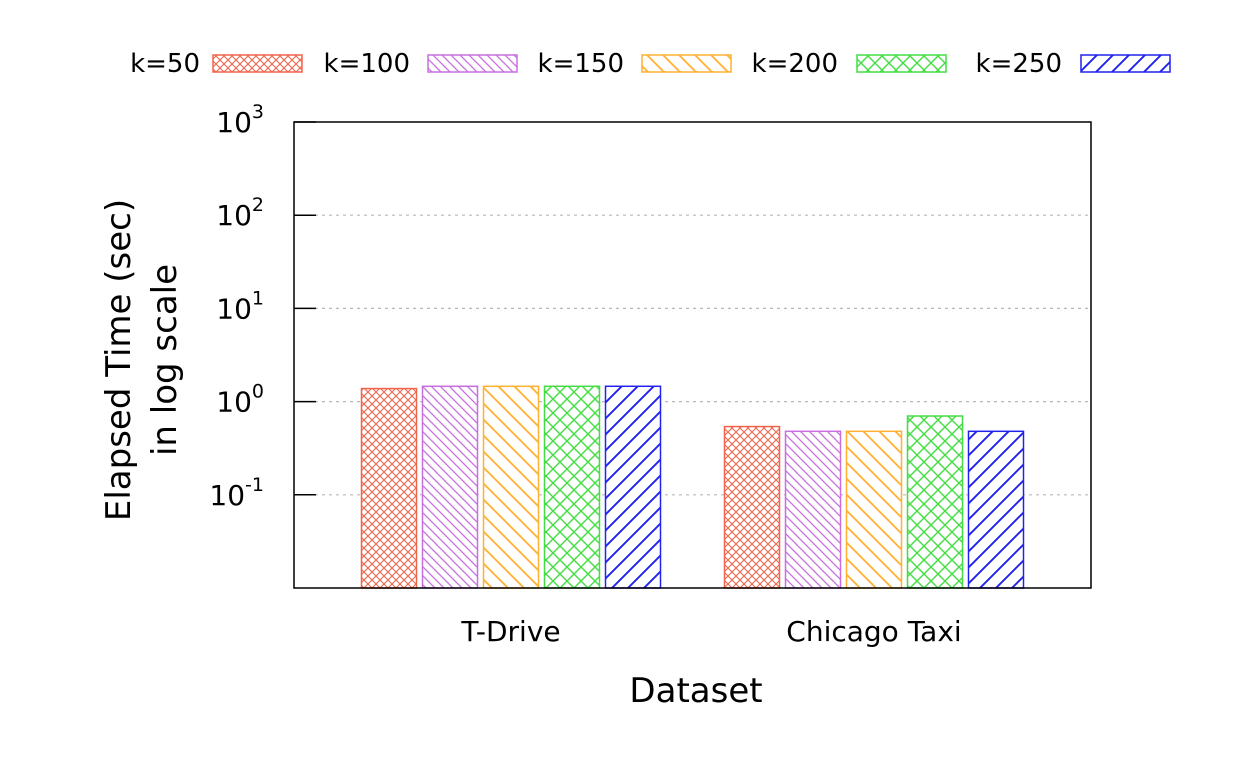 The image size is (1250, 781). Describe the element at coordinates (142, 360) in the screenshot. I see `y-axis-title: Elapsed Time (sec) in log scale` at that location.